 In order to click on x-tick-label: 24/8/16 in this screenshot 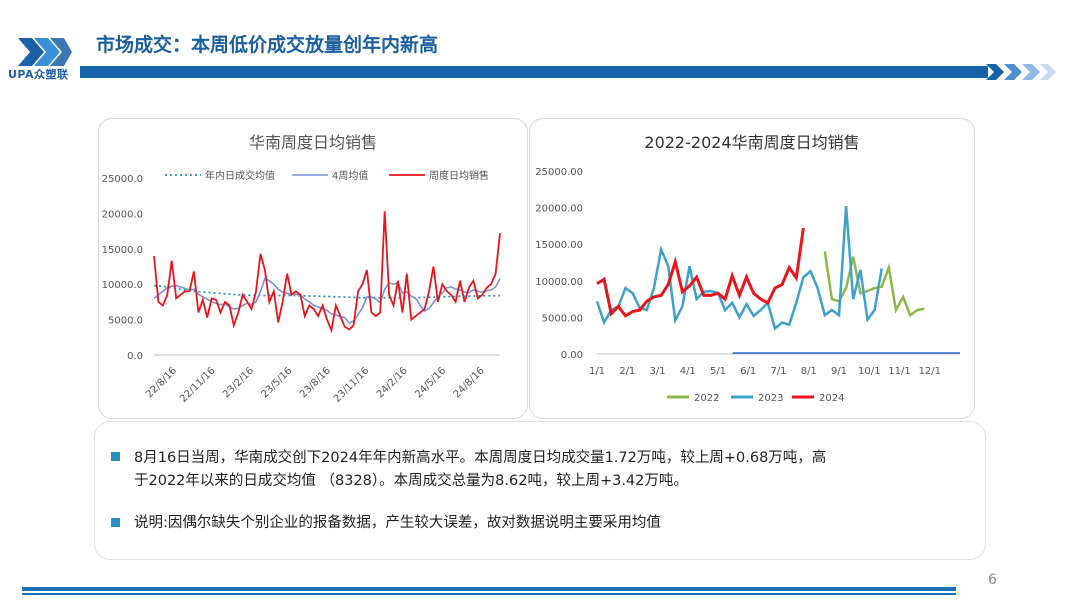, I will do `click(469, 382)`.